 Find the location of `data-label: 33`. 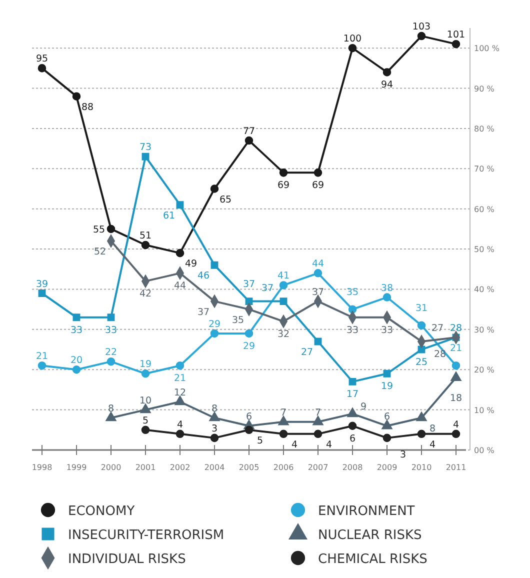

data-label: 33 is located at coordinates (387, 330).